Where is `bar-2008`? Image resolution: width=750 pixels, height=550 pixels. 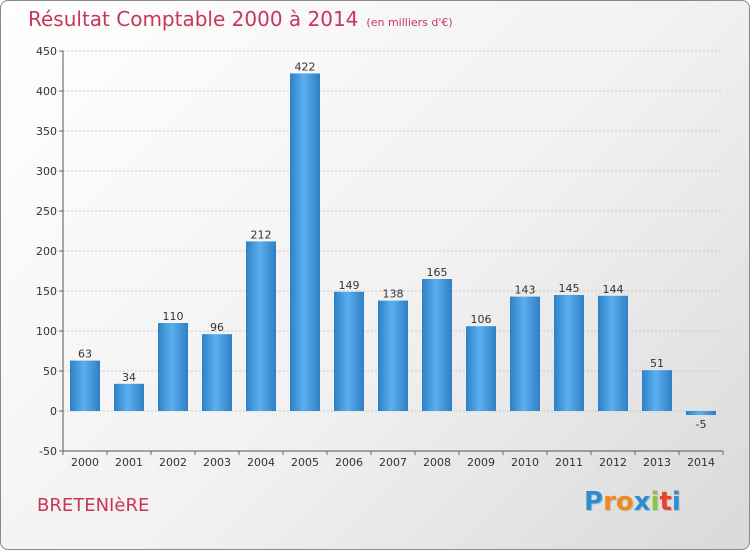 bar-2008 is located at coordinates (437, 345).